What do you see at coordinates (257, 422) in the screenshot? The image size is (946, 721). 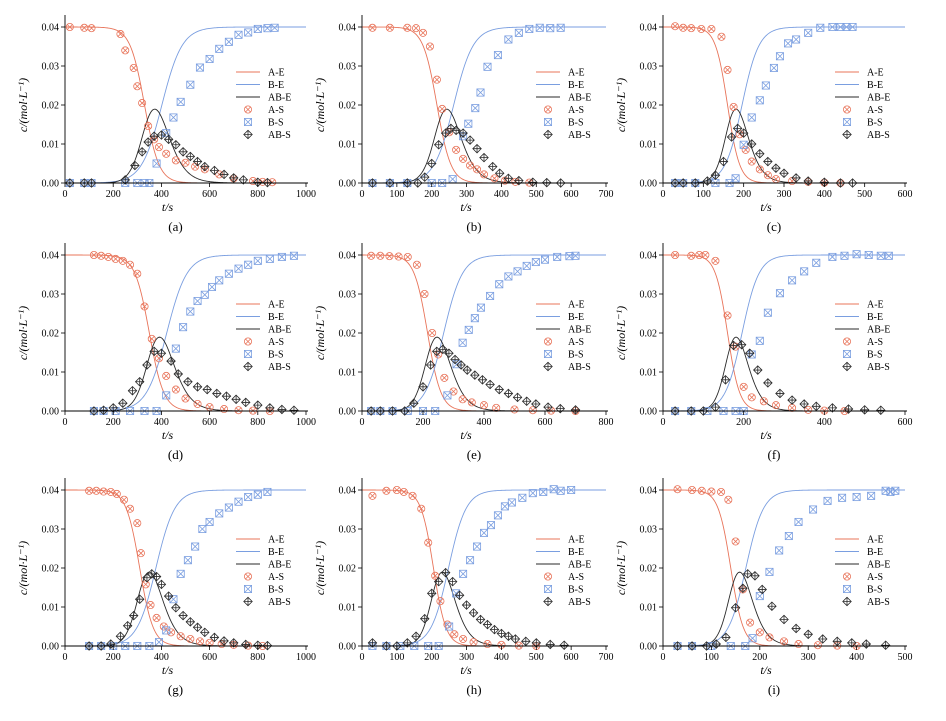 I see `x-tick-label: 800` at bounding box center [257, 422].